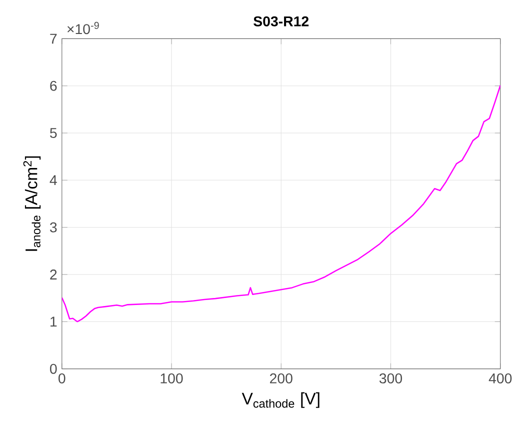 This screenshot has height=423, width=521. What do you see at coordinates (53, 321) in the screenshot?
I see `y-tick-label: 1` at bounding box center [53, 321].